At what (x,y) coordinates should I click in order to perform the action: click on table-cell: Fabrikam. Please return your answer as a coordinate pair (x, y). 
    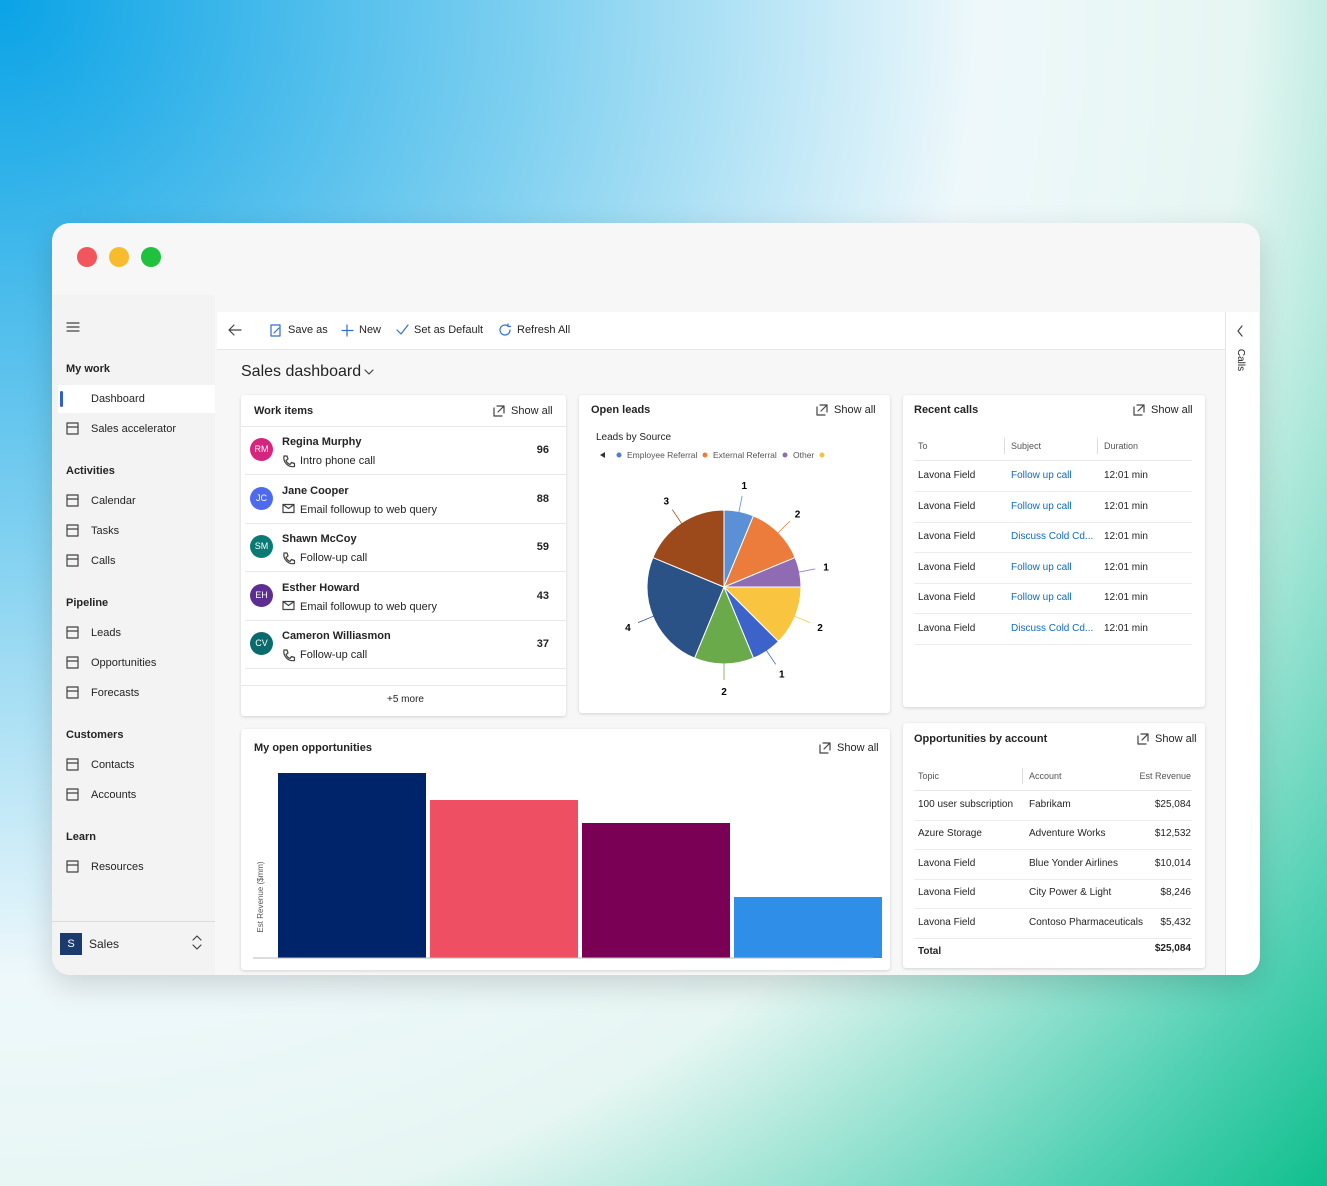
    Looking at the image, I should click on (1050, 804).